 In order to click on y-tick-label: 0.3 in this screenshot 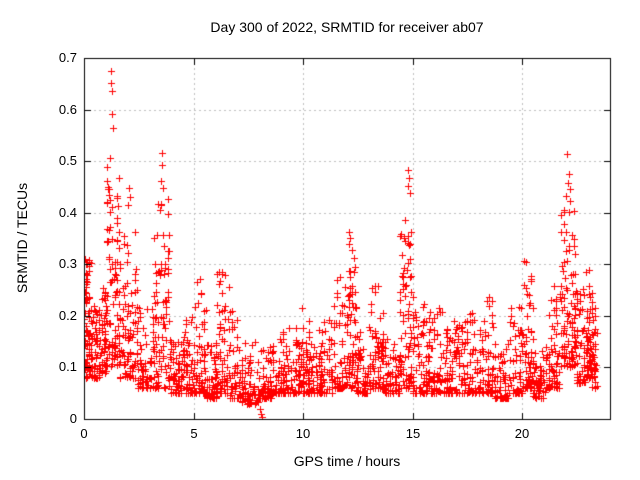, I will do `click(67, 263)`.